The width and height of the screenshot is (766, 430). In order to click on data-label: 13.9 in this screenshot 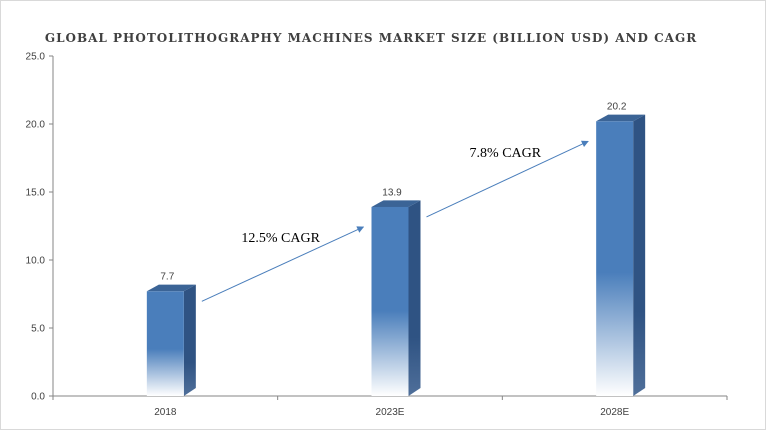, I will do `click(392, 192)`.